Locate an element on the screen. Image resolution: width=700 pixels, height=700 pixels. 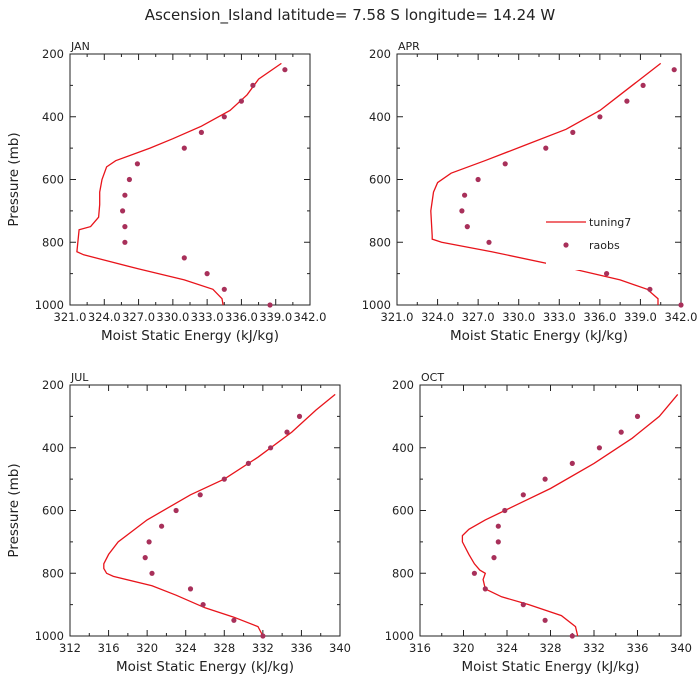
x-tick-label: 324 is located at coordinates (186, 648).